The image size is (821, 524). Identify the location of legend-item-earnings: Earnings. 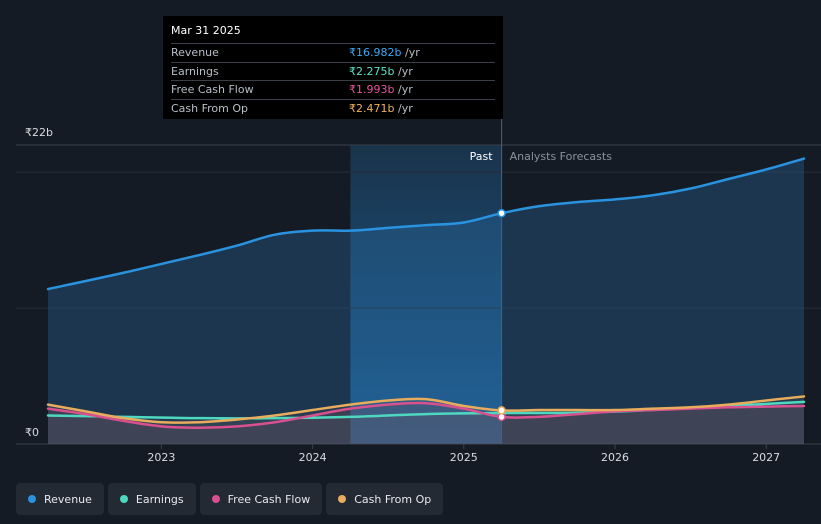
(151, 499).